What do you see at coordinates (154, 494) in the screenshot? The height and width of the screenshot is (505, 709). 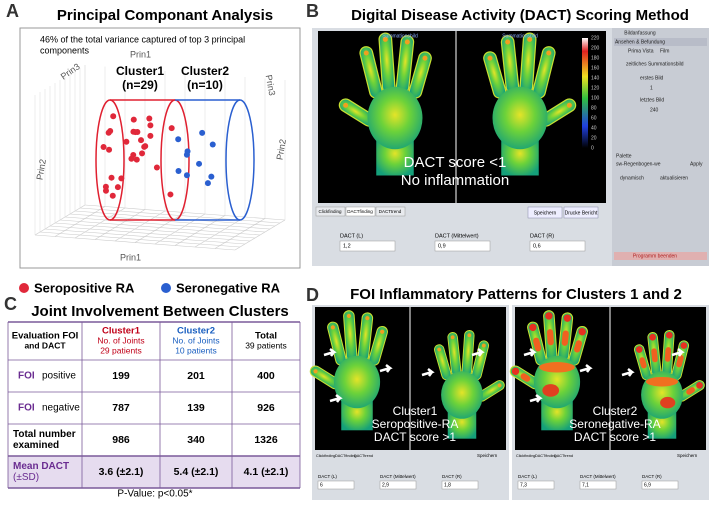 I see `footnote: P-Value: p<0.05*` at bounding box center [154, 494].